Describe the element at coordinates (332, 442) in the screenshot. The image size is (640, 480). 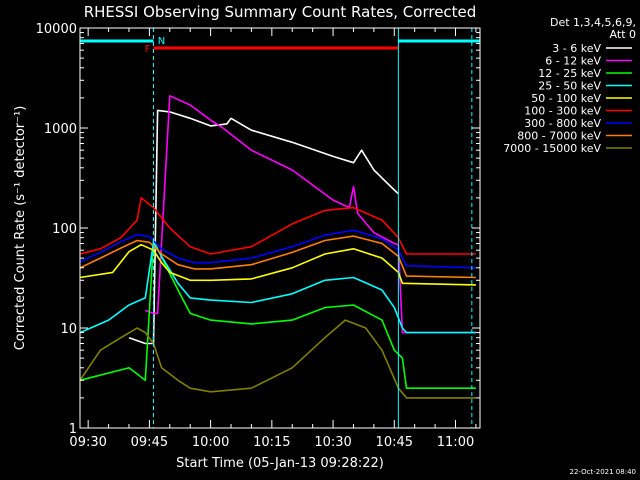
I see `x-tick-label-4: 10:30` at that location.